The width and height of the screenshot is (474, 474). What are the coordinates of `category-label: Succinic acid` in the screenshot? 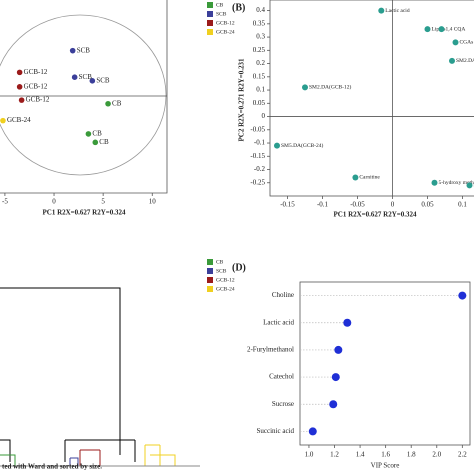 It's located at (275, 431).